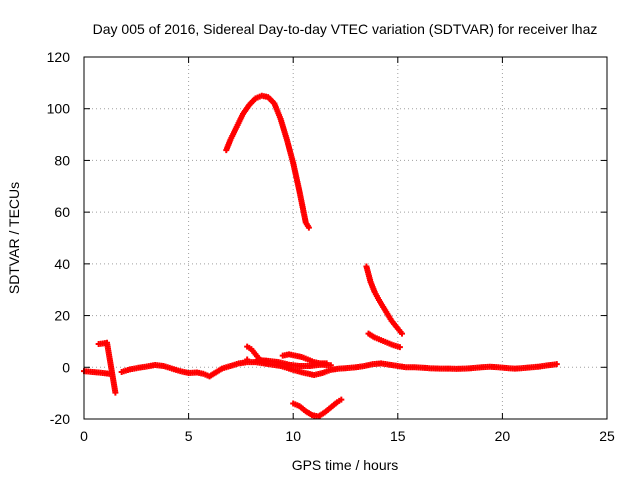 The height and width of the screenshot is (480, 640). What do you see at coordinates (607, 436) in the screenshot?
I see `x-tick-label: 25` at bounding box center [607, 436].